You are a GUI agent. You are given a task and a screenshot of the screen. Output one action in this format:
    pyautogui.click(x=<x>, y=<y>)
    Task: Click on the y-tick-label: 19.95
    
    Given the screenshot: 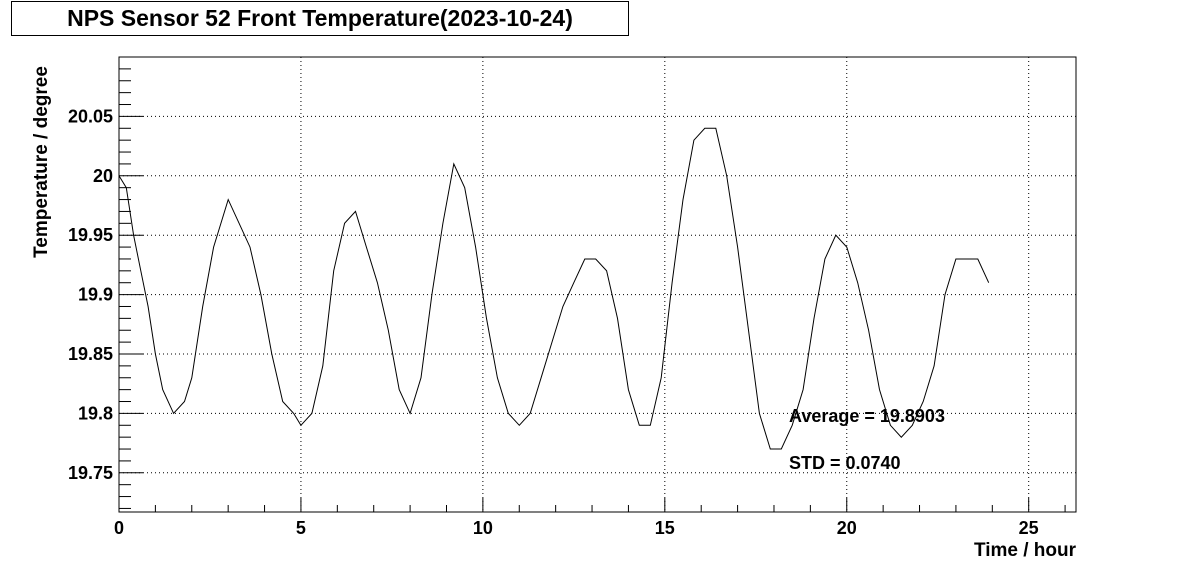 What is the action you would take?
    pyautogui.click(x=90, y=235)
    